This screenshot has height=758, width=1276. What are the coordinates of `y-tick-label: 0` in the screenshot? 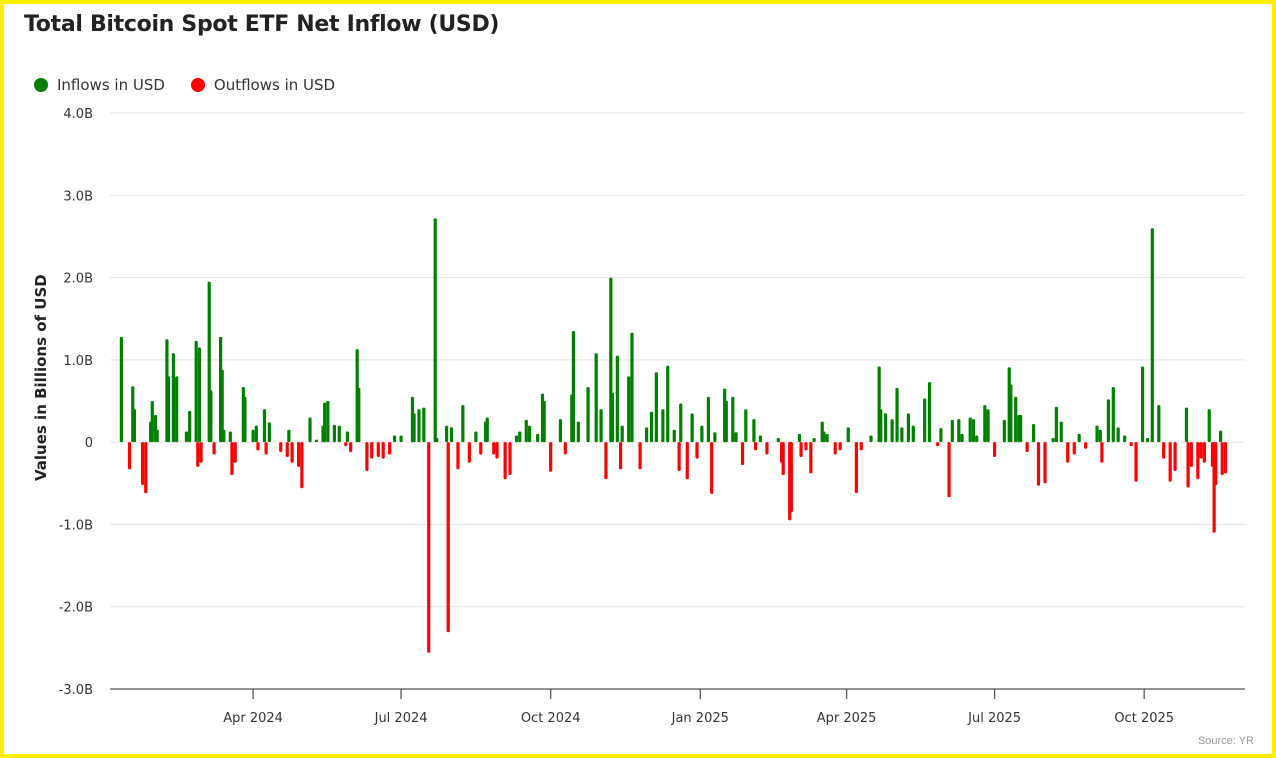 It's located at (89, 443).